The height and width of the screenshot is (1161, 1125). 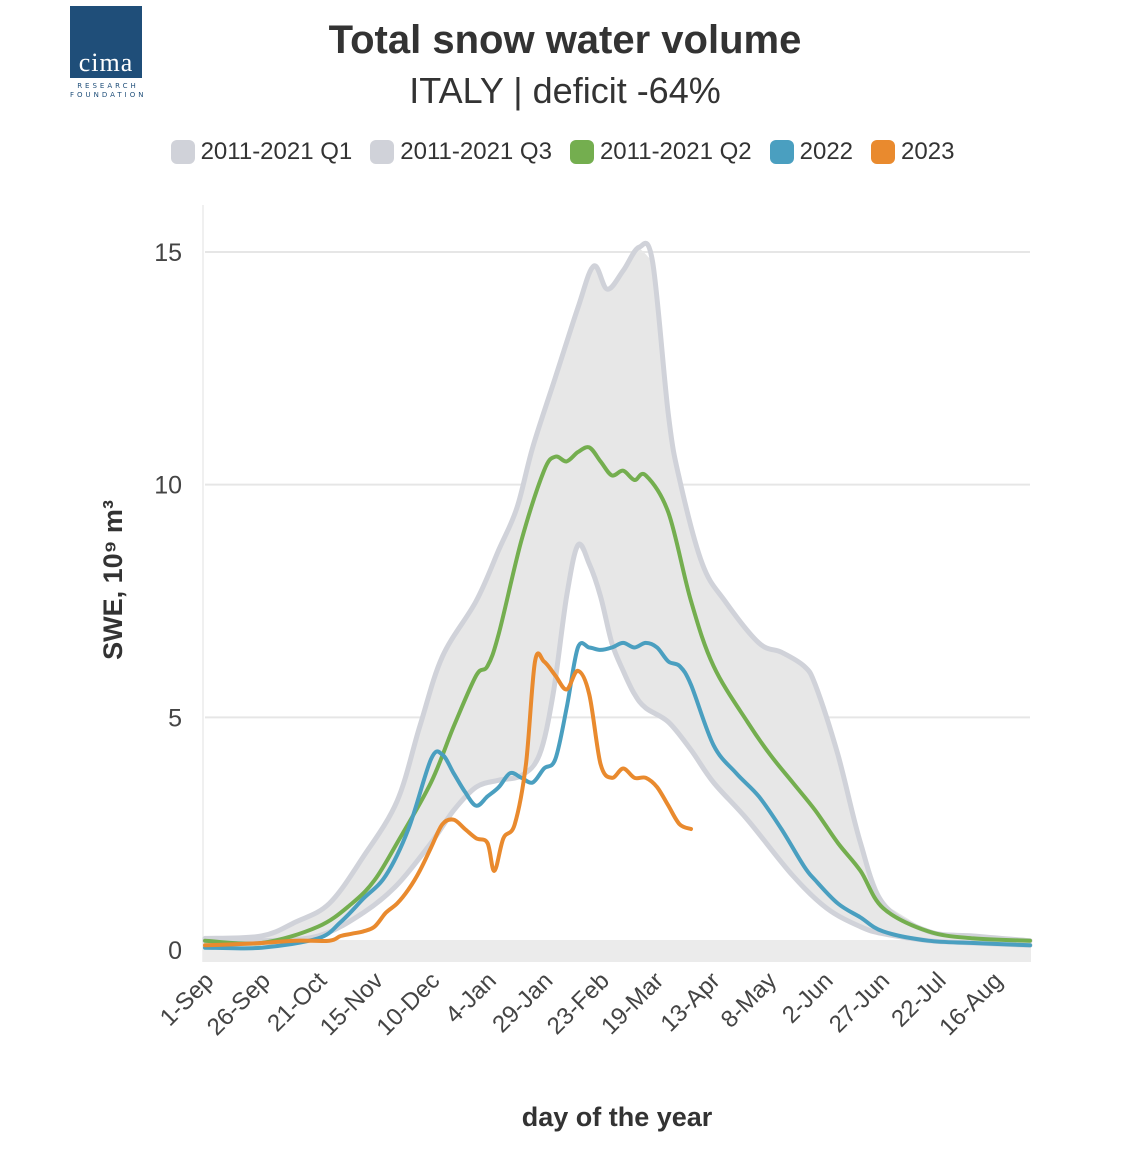 I want to click on legend-item: 2011-2021 Q3, so click(x=461, y=152).